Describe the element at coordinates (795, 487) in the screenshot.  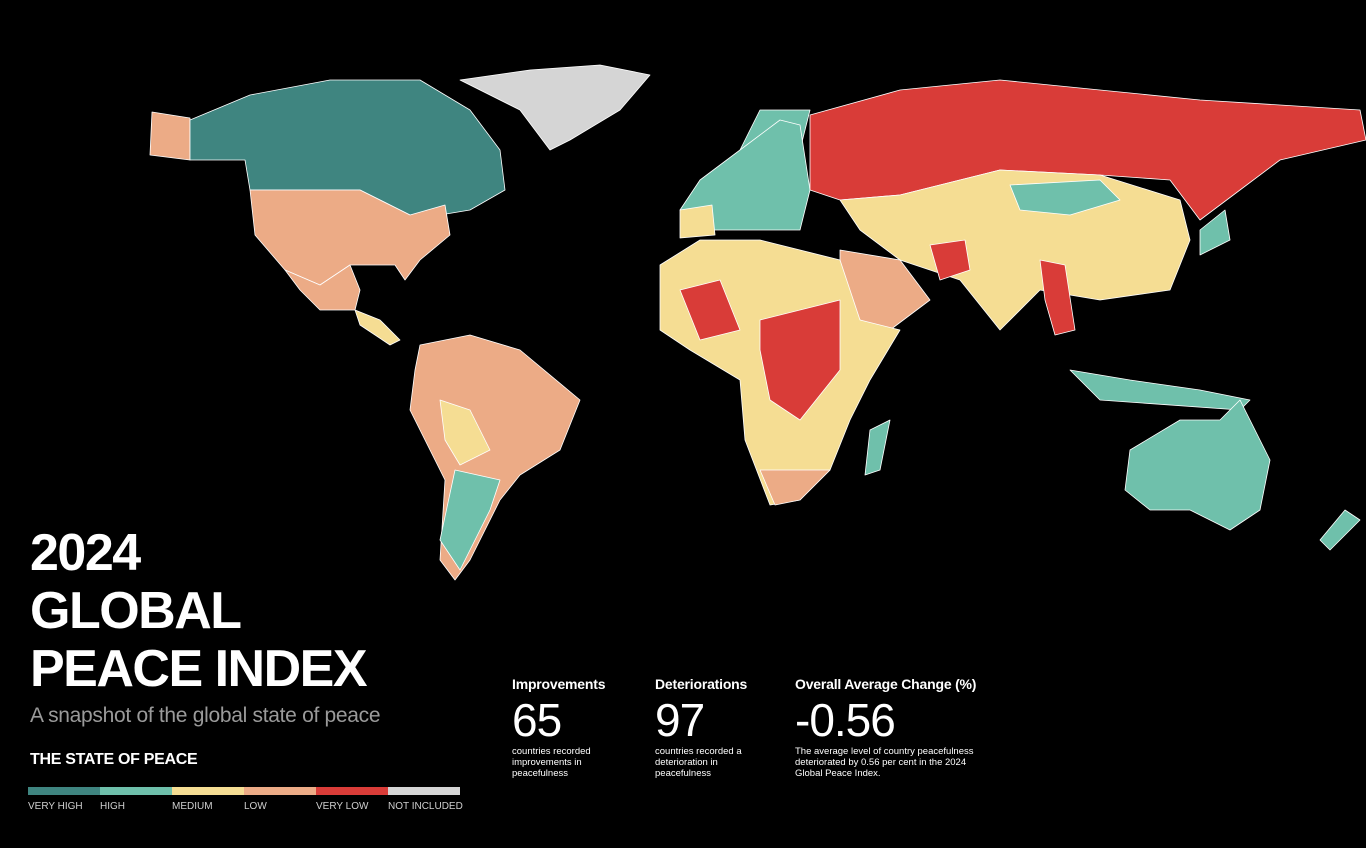
I see `southern-africa` at that location.